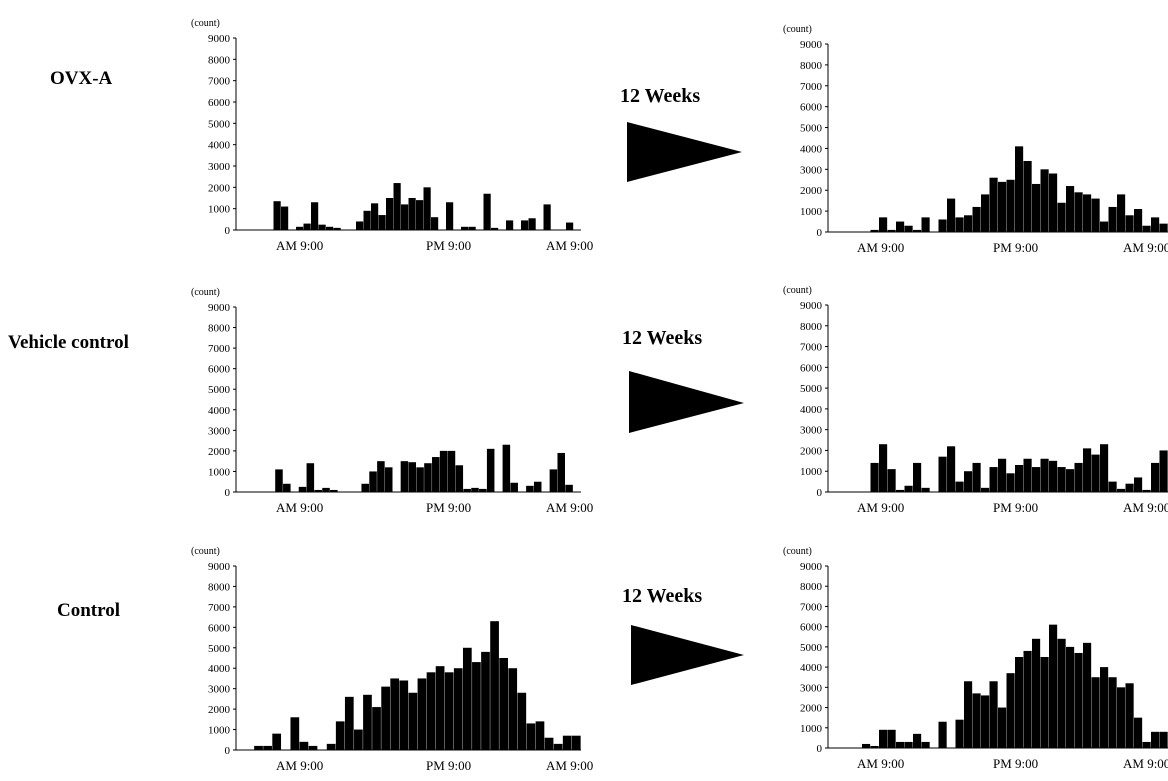 Image resolution: width=1168 pixels, height=781 pixels. I want to click on row-label-control: Control, so click(88, 610).